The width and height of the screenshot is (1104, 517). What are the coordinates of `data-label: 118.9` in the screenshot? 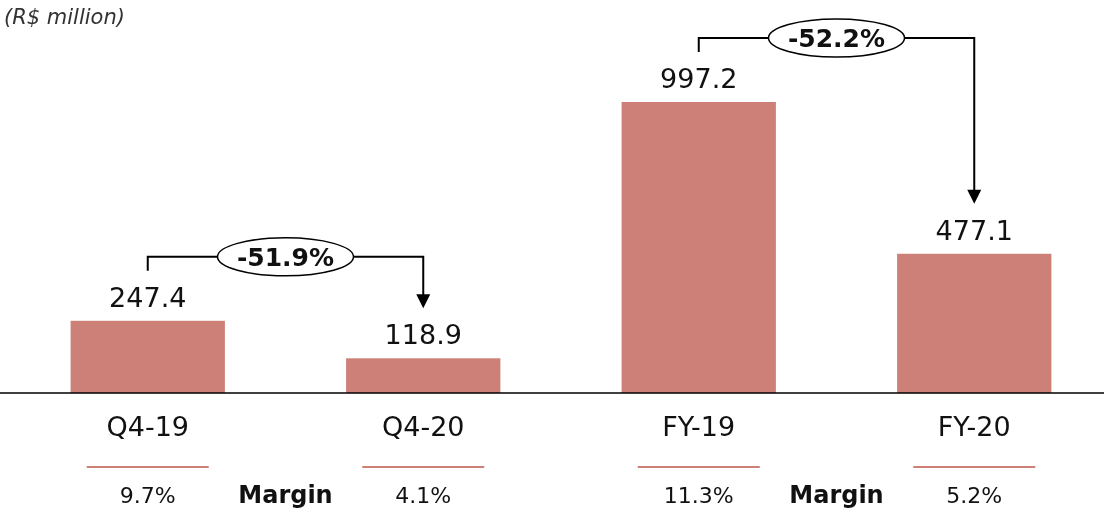 It's located at (423, 335).